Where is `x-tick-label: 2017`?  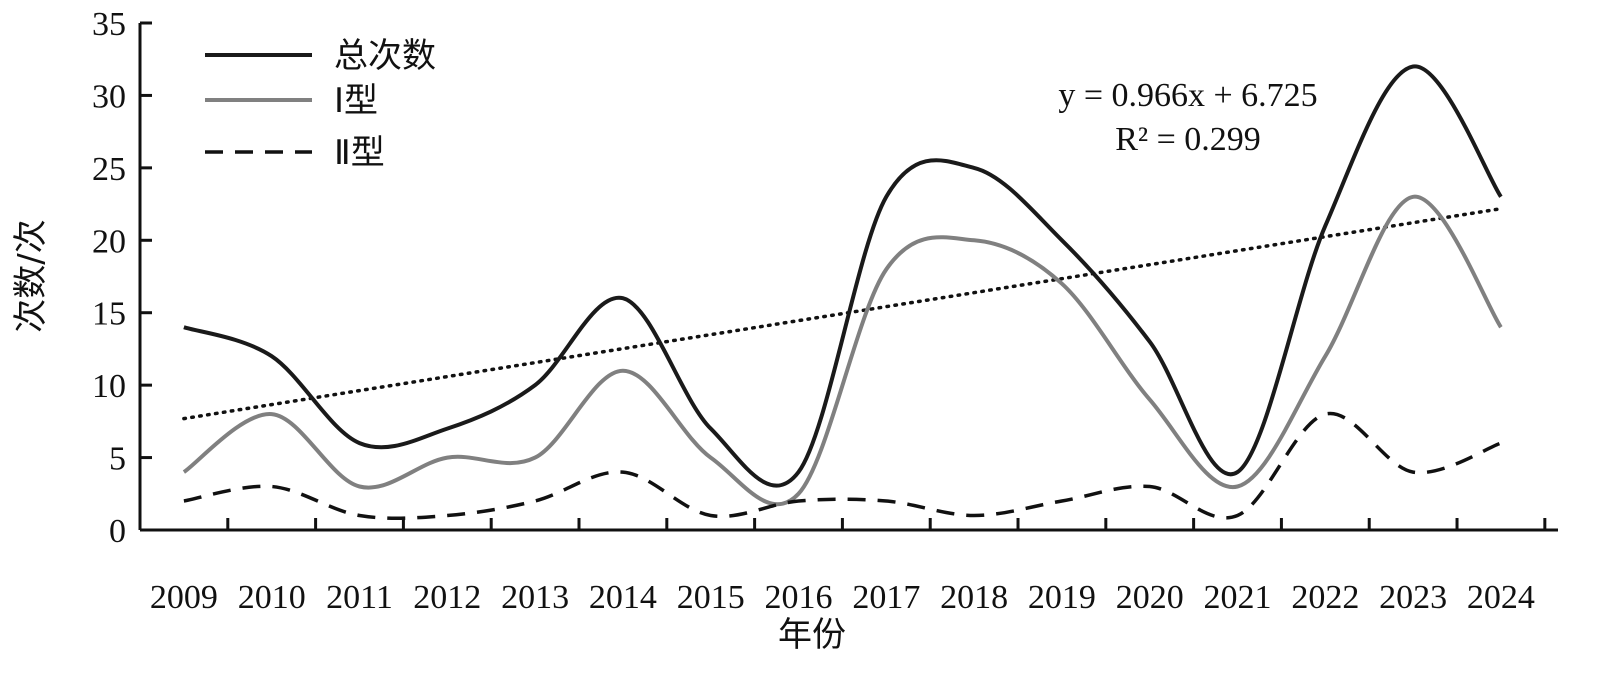
x-tick-label: 2017 is located at coordinates (886, 597).